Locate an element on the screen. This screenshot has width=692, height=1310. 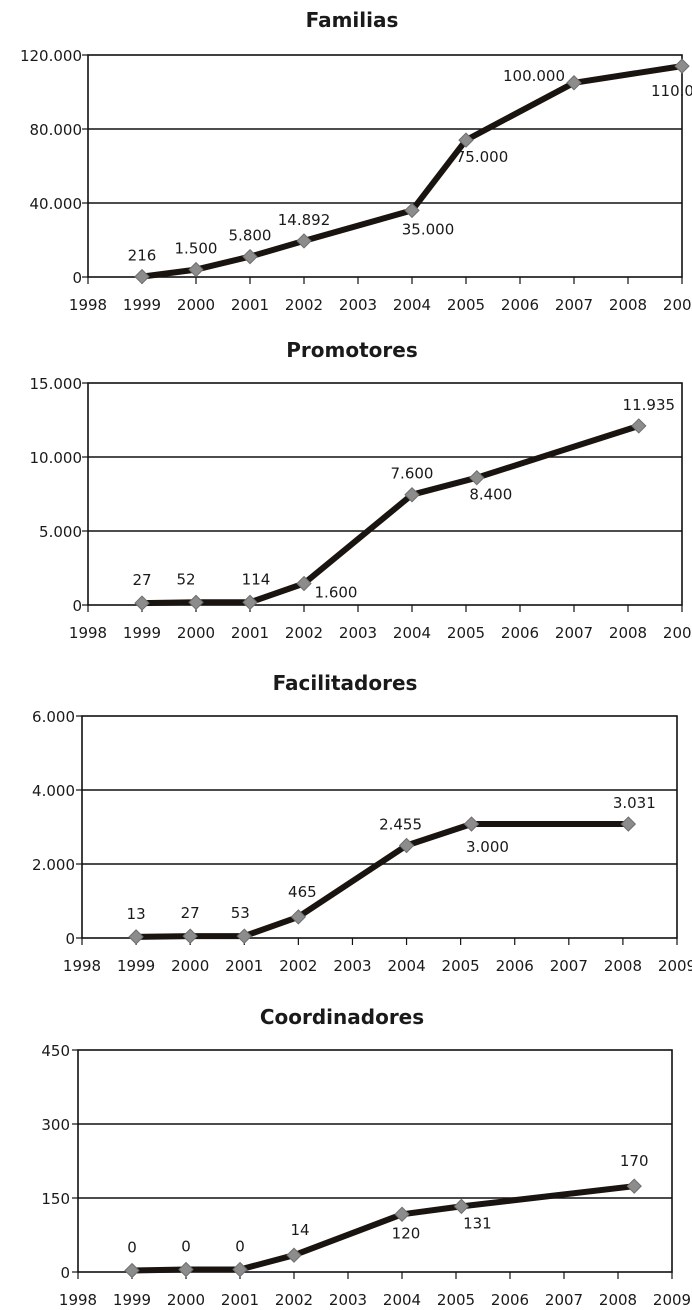
y-tick-label: 80.000 is located at coordinates (56, 130).